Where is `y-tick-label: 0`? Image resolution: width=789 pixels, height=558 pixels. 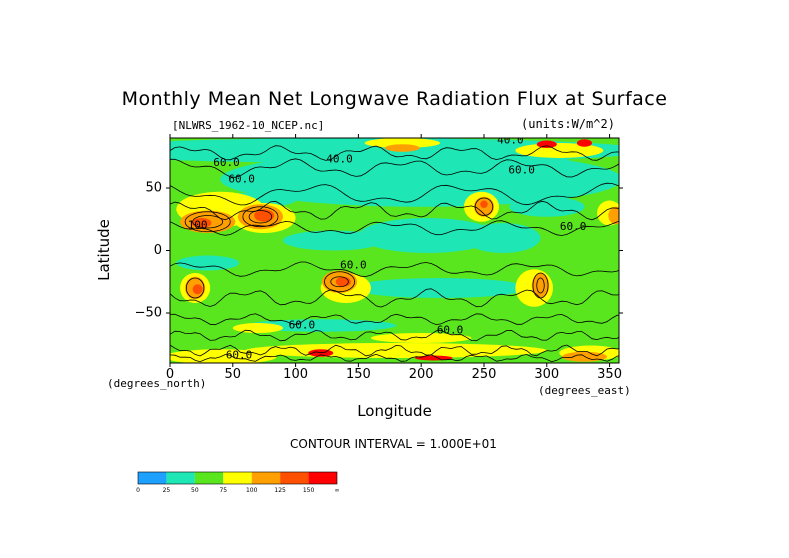 y-tick-label: 0 is located at coordinates (158, 250).